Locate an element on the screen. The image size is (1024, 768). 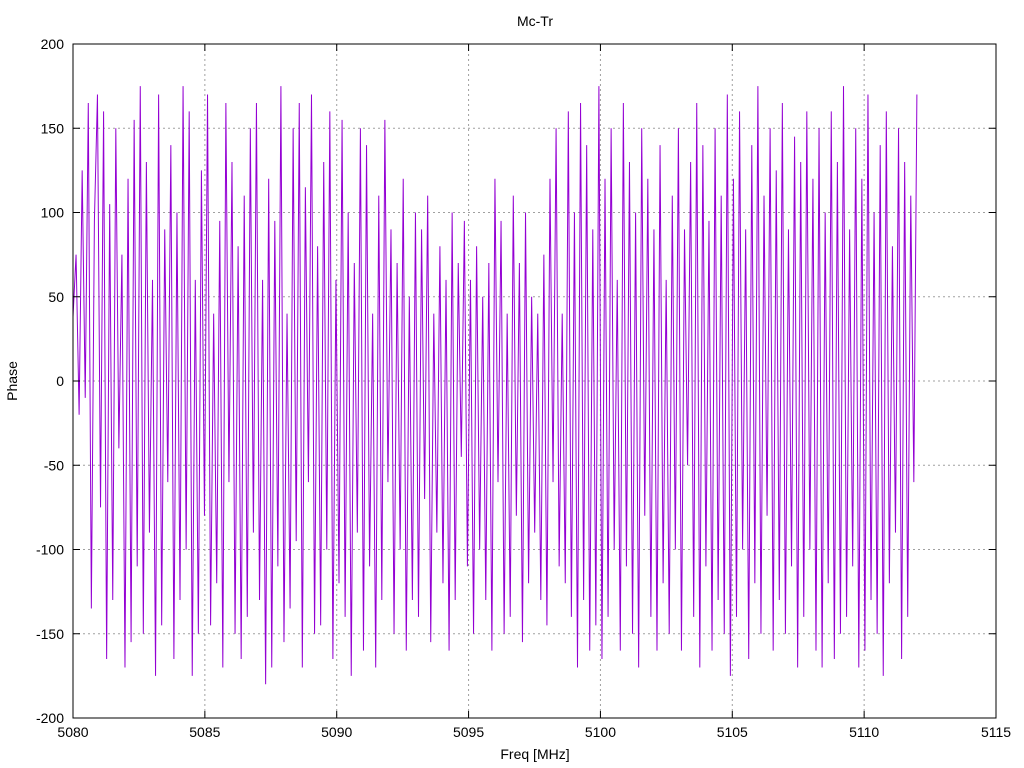
x-tick-label: 5110 is located at coordinates (864, 732).